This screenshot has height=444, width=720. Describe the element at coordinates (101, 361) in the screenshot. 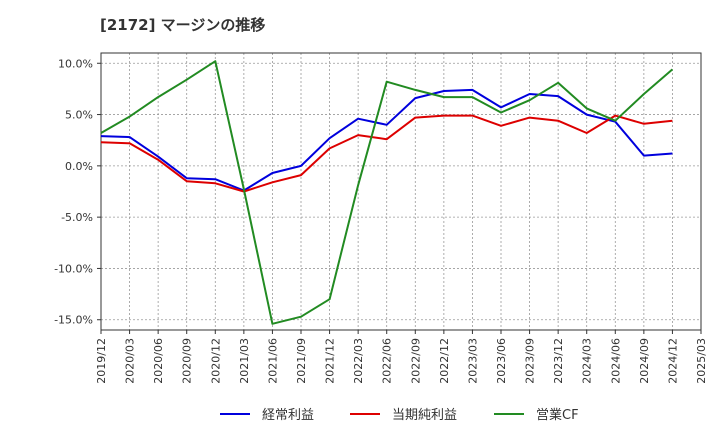

I see `x-tick-label: 2019/12` at that location.